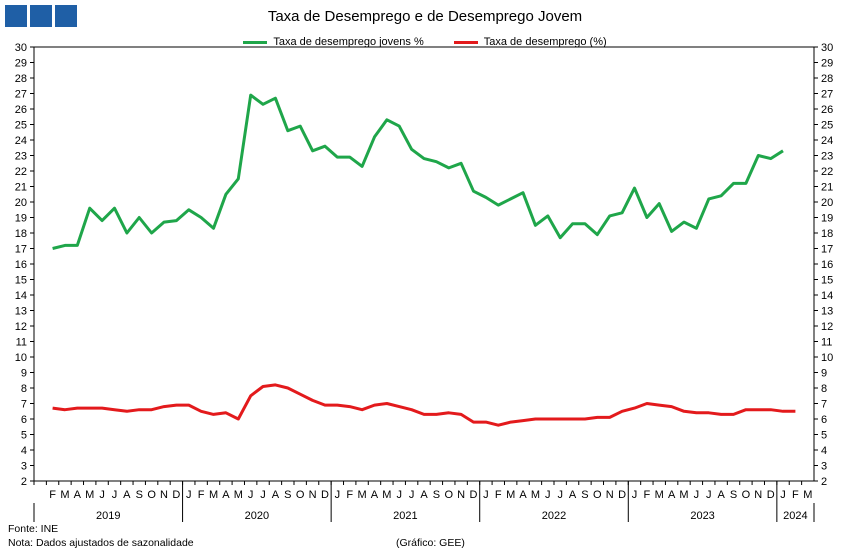  I want to click on y-tick-label-right: 6, so click(824, 420).